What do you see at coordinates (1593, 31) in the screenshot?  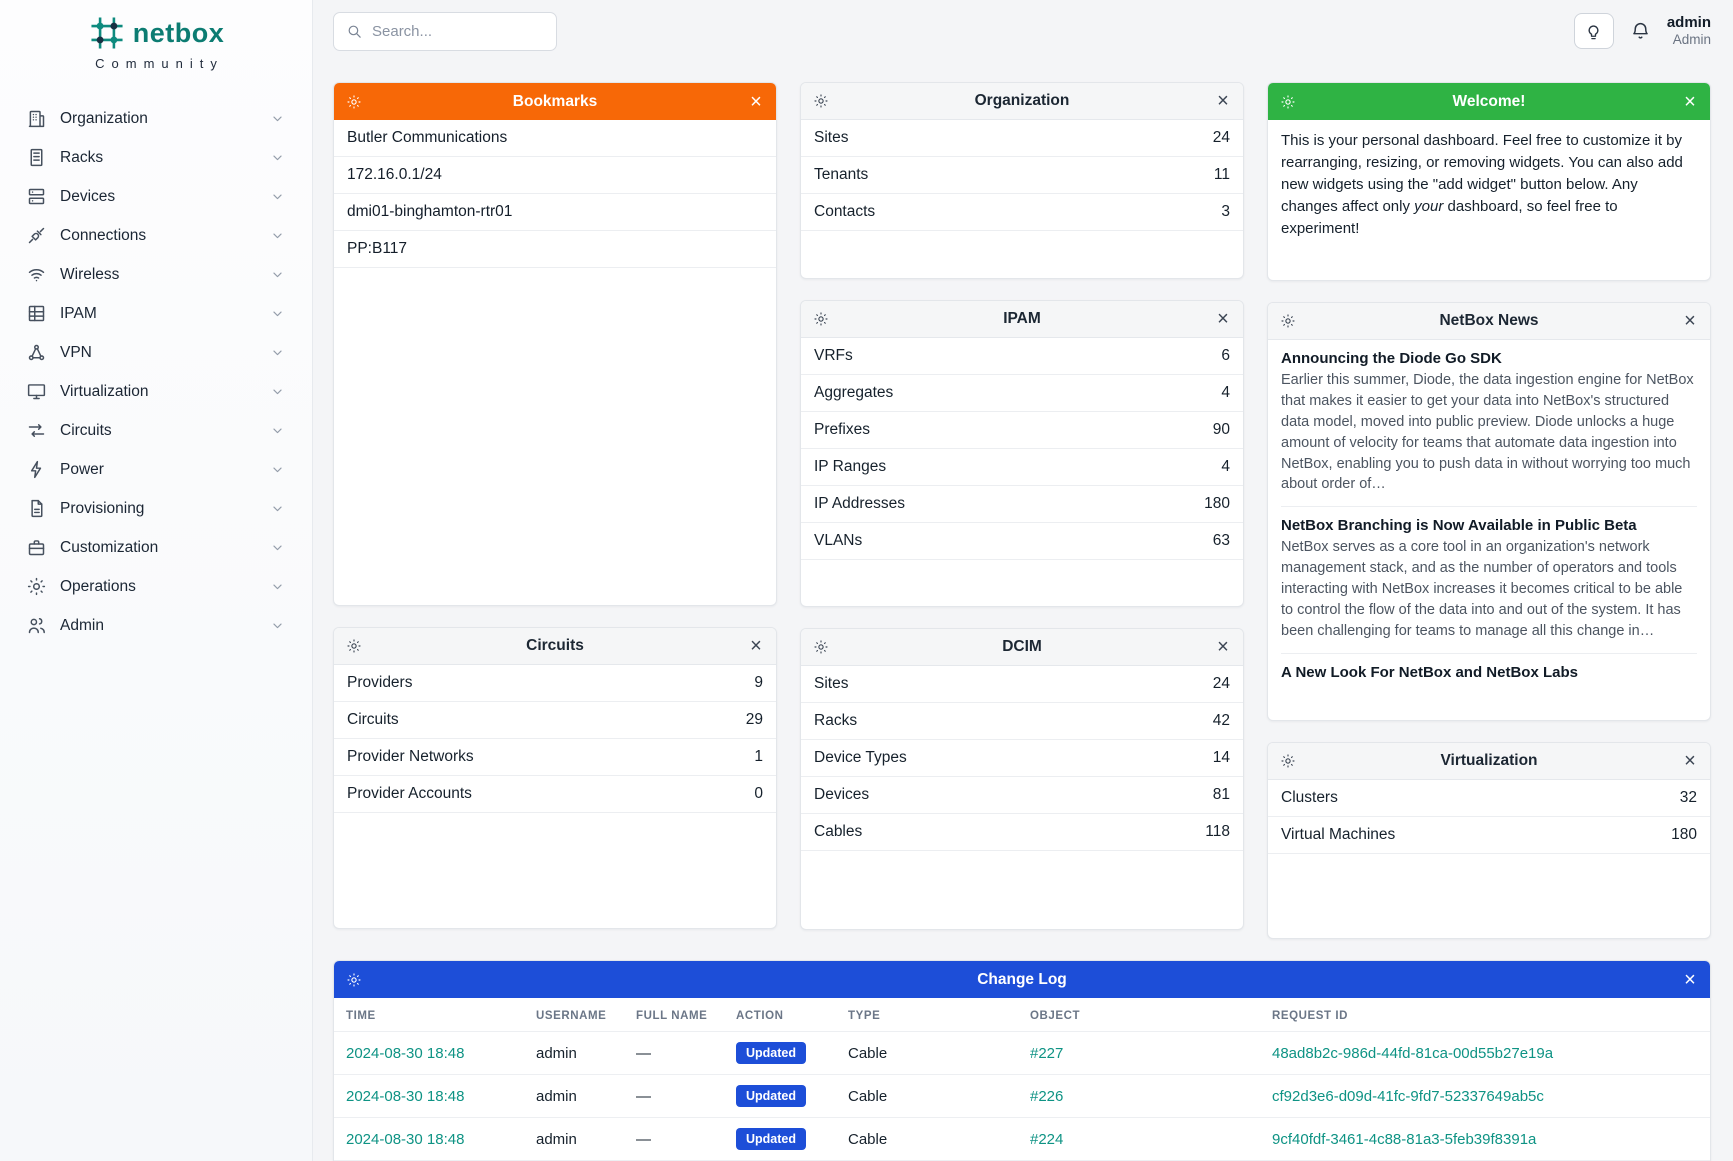 I see `theme-toggle-button` at bounding box center [1593, 31].